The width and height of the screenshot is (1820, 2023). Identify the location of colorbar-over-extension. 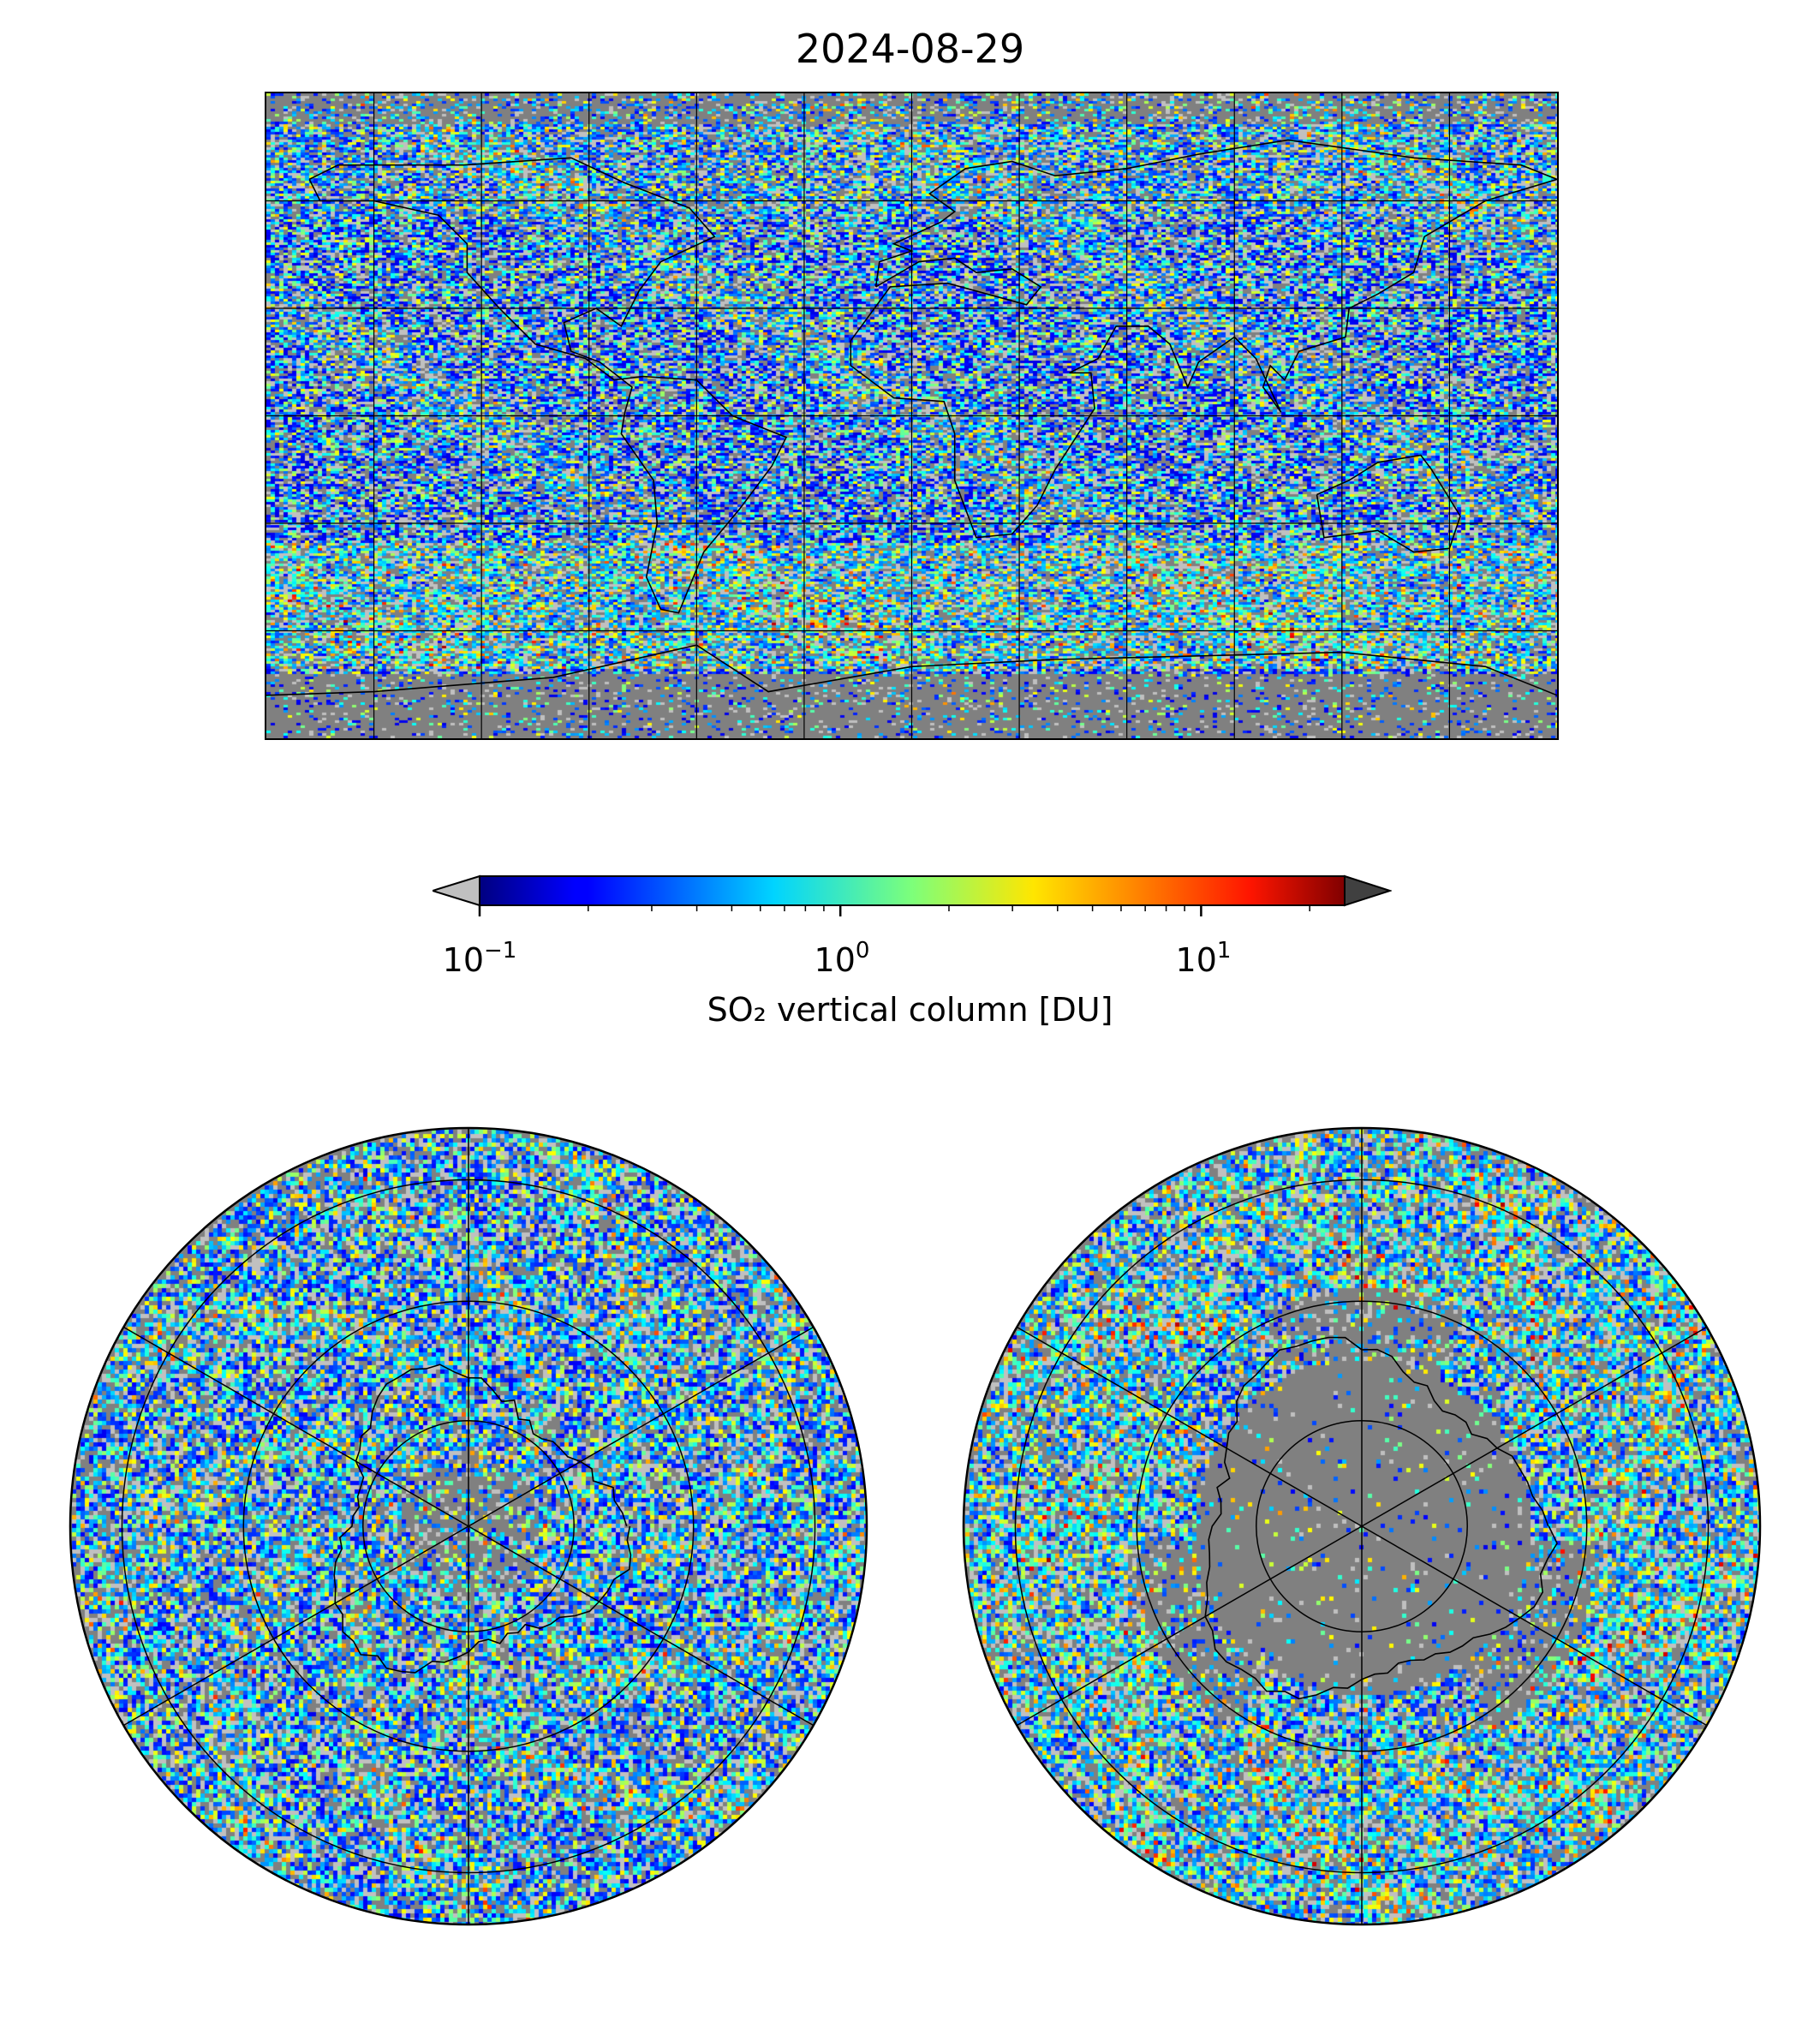
(1368, 891).